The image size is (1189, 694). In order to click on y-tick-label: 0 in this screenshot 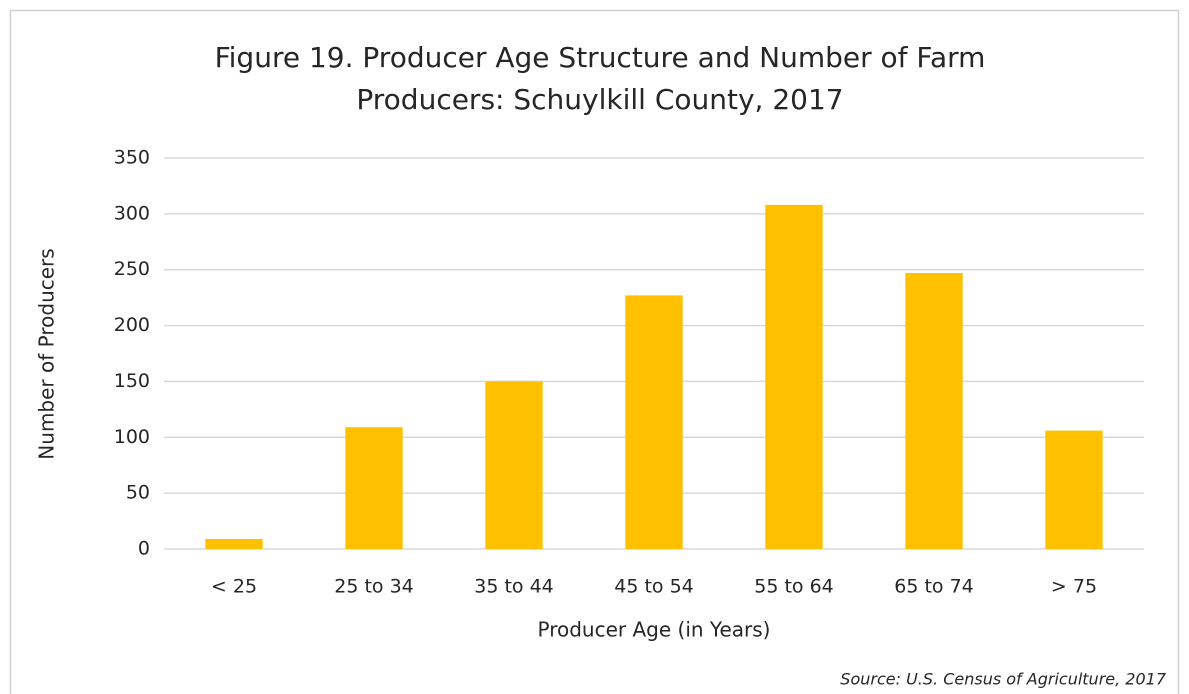, I will do `click(144, 549)`.